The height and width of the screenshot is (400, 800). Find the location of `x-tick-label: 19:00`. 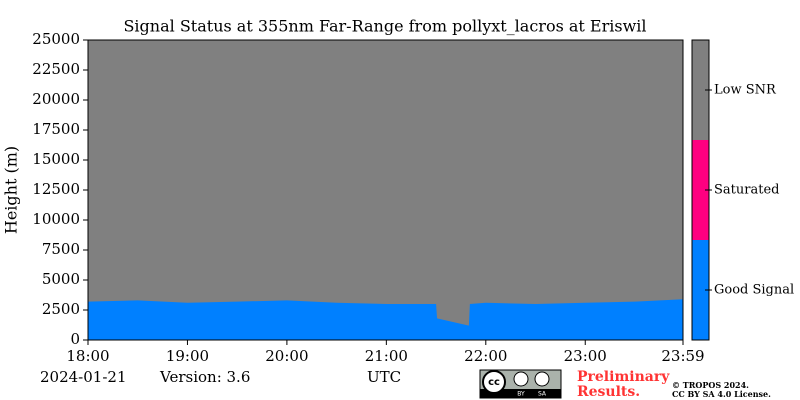

x-tick-label: 19:00 is located at coordinates (187, 356).